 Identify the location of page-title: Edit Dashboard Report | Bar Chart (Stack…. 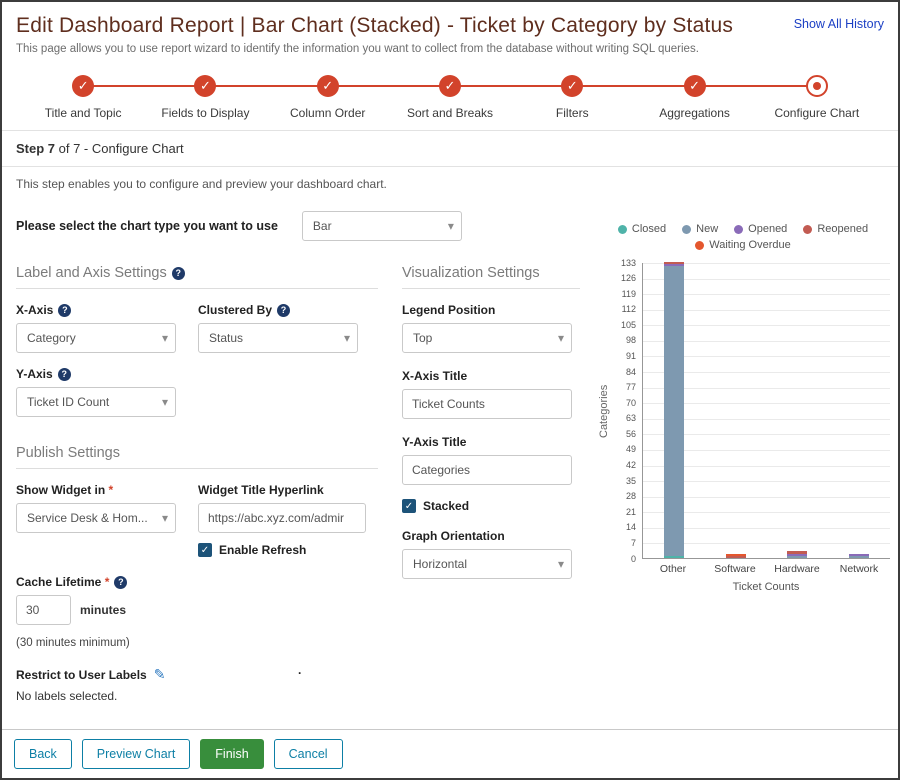
(375, 25).